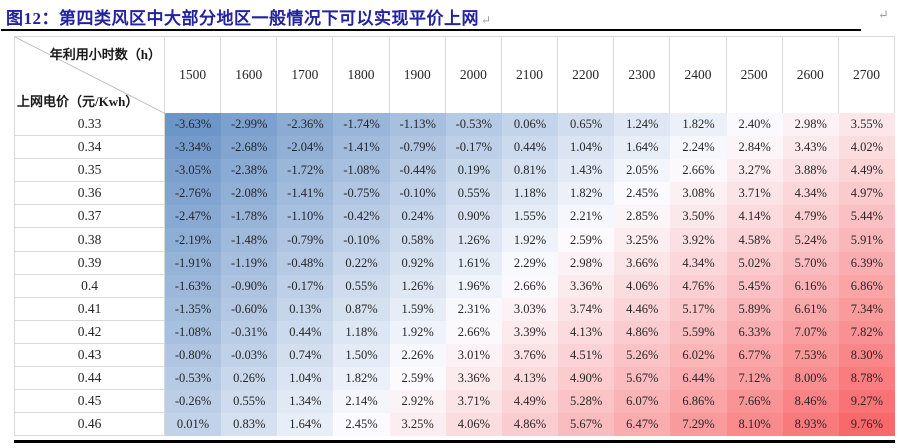 The width and height of the screenshot is (899, 448). Describe the element at coordinates (305, 425) in the screenshot. I see `heatmap-cell: 1.64%` at that location.